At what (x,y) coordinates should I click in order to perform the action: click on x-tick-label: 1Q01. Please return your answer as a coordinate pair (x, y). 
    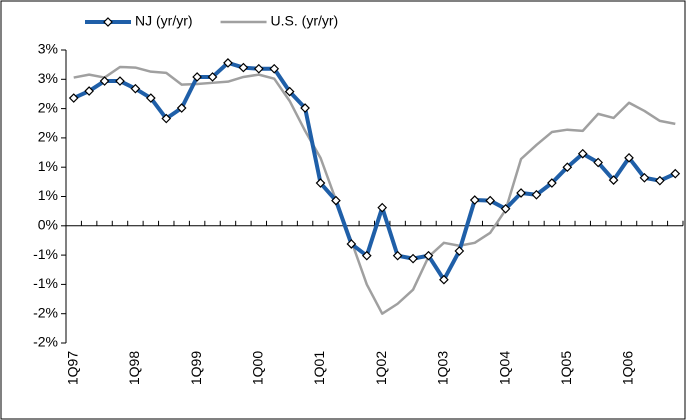
    Looking at the image, I should click on (319, 368).